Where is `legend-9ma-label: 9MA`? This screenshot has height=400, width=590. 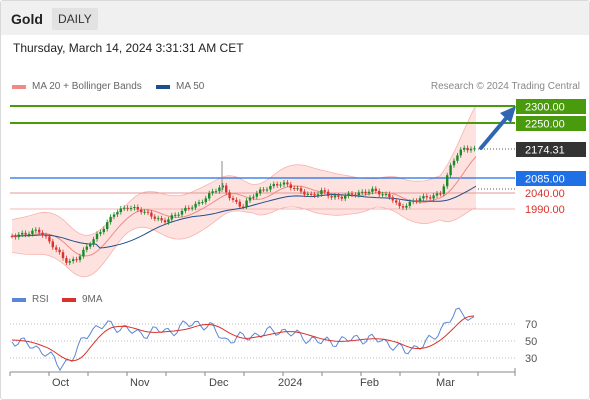 legend-9ma-label: 9MA is located at coordinates (92, 299).